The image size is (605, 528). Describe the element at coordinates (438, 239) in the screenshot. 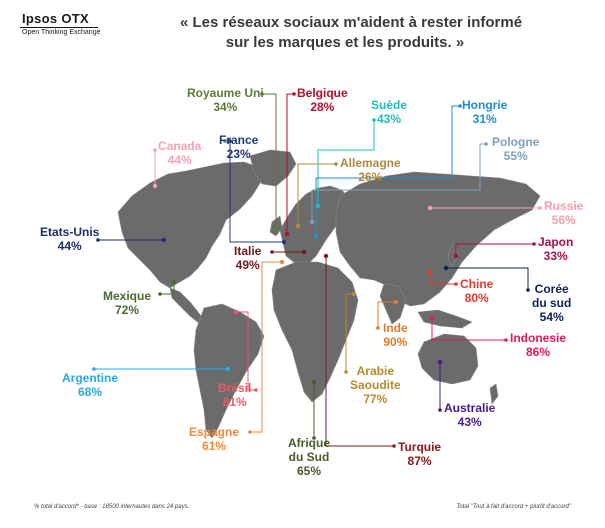

I see `asia-landmass` at that location.